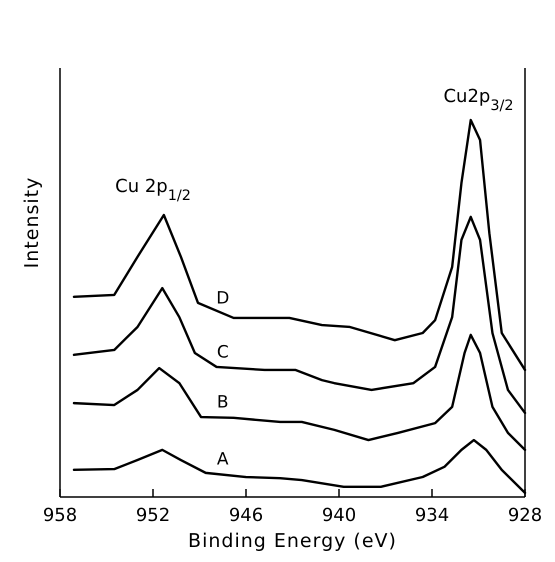  I want to click on series-label: A, so click(222, 460).